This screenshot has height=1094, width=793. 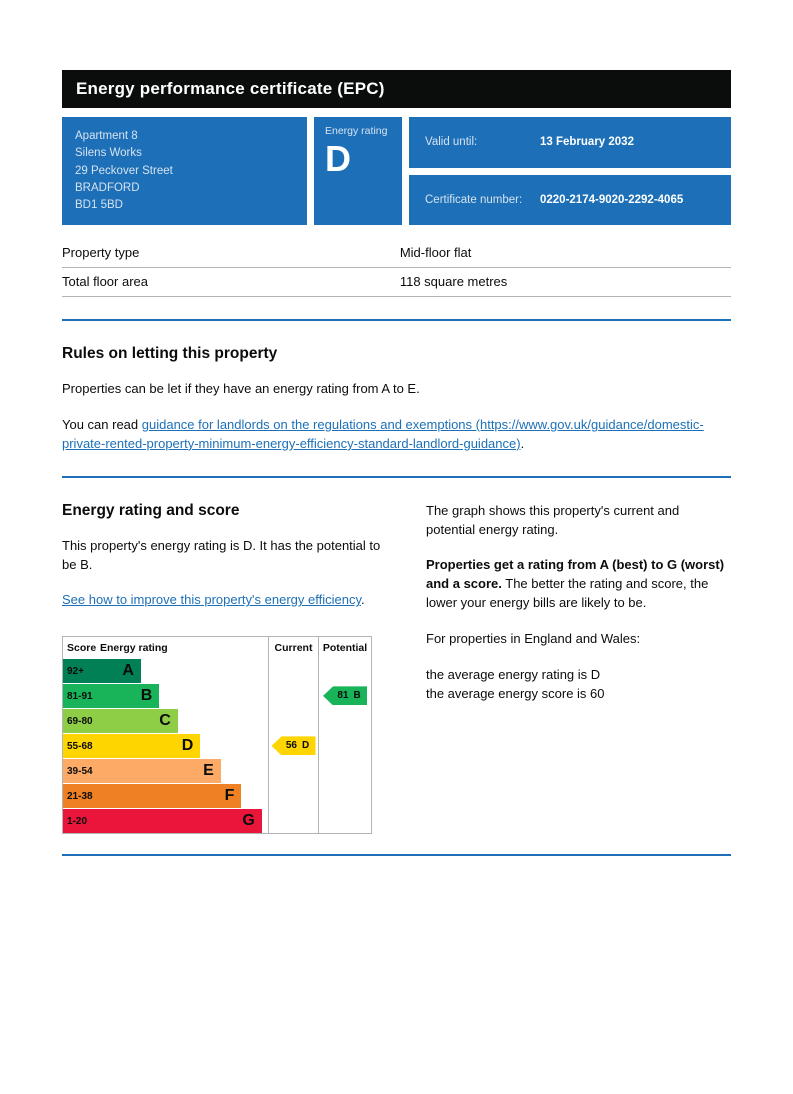 I want to click on epc-band-row-e: 39-54 E, so click(x=217, y=771).